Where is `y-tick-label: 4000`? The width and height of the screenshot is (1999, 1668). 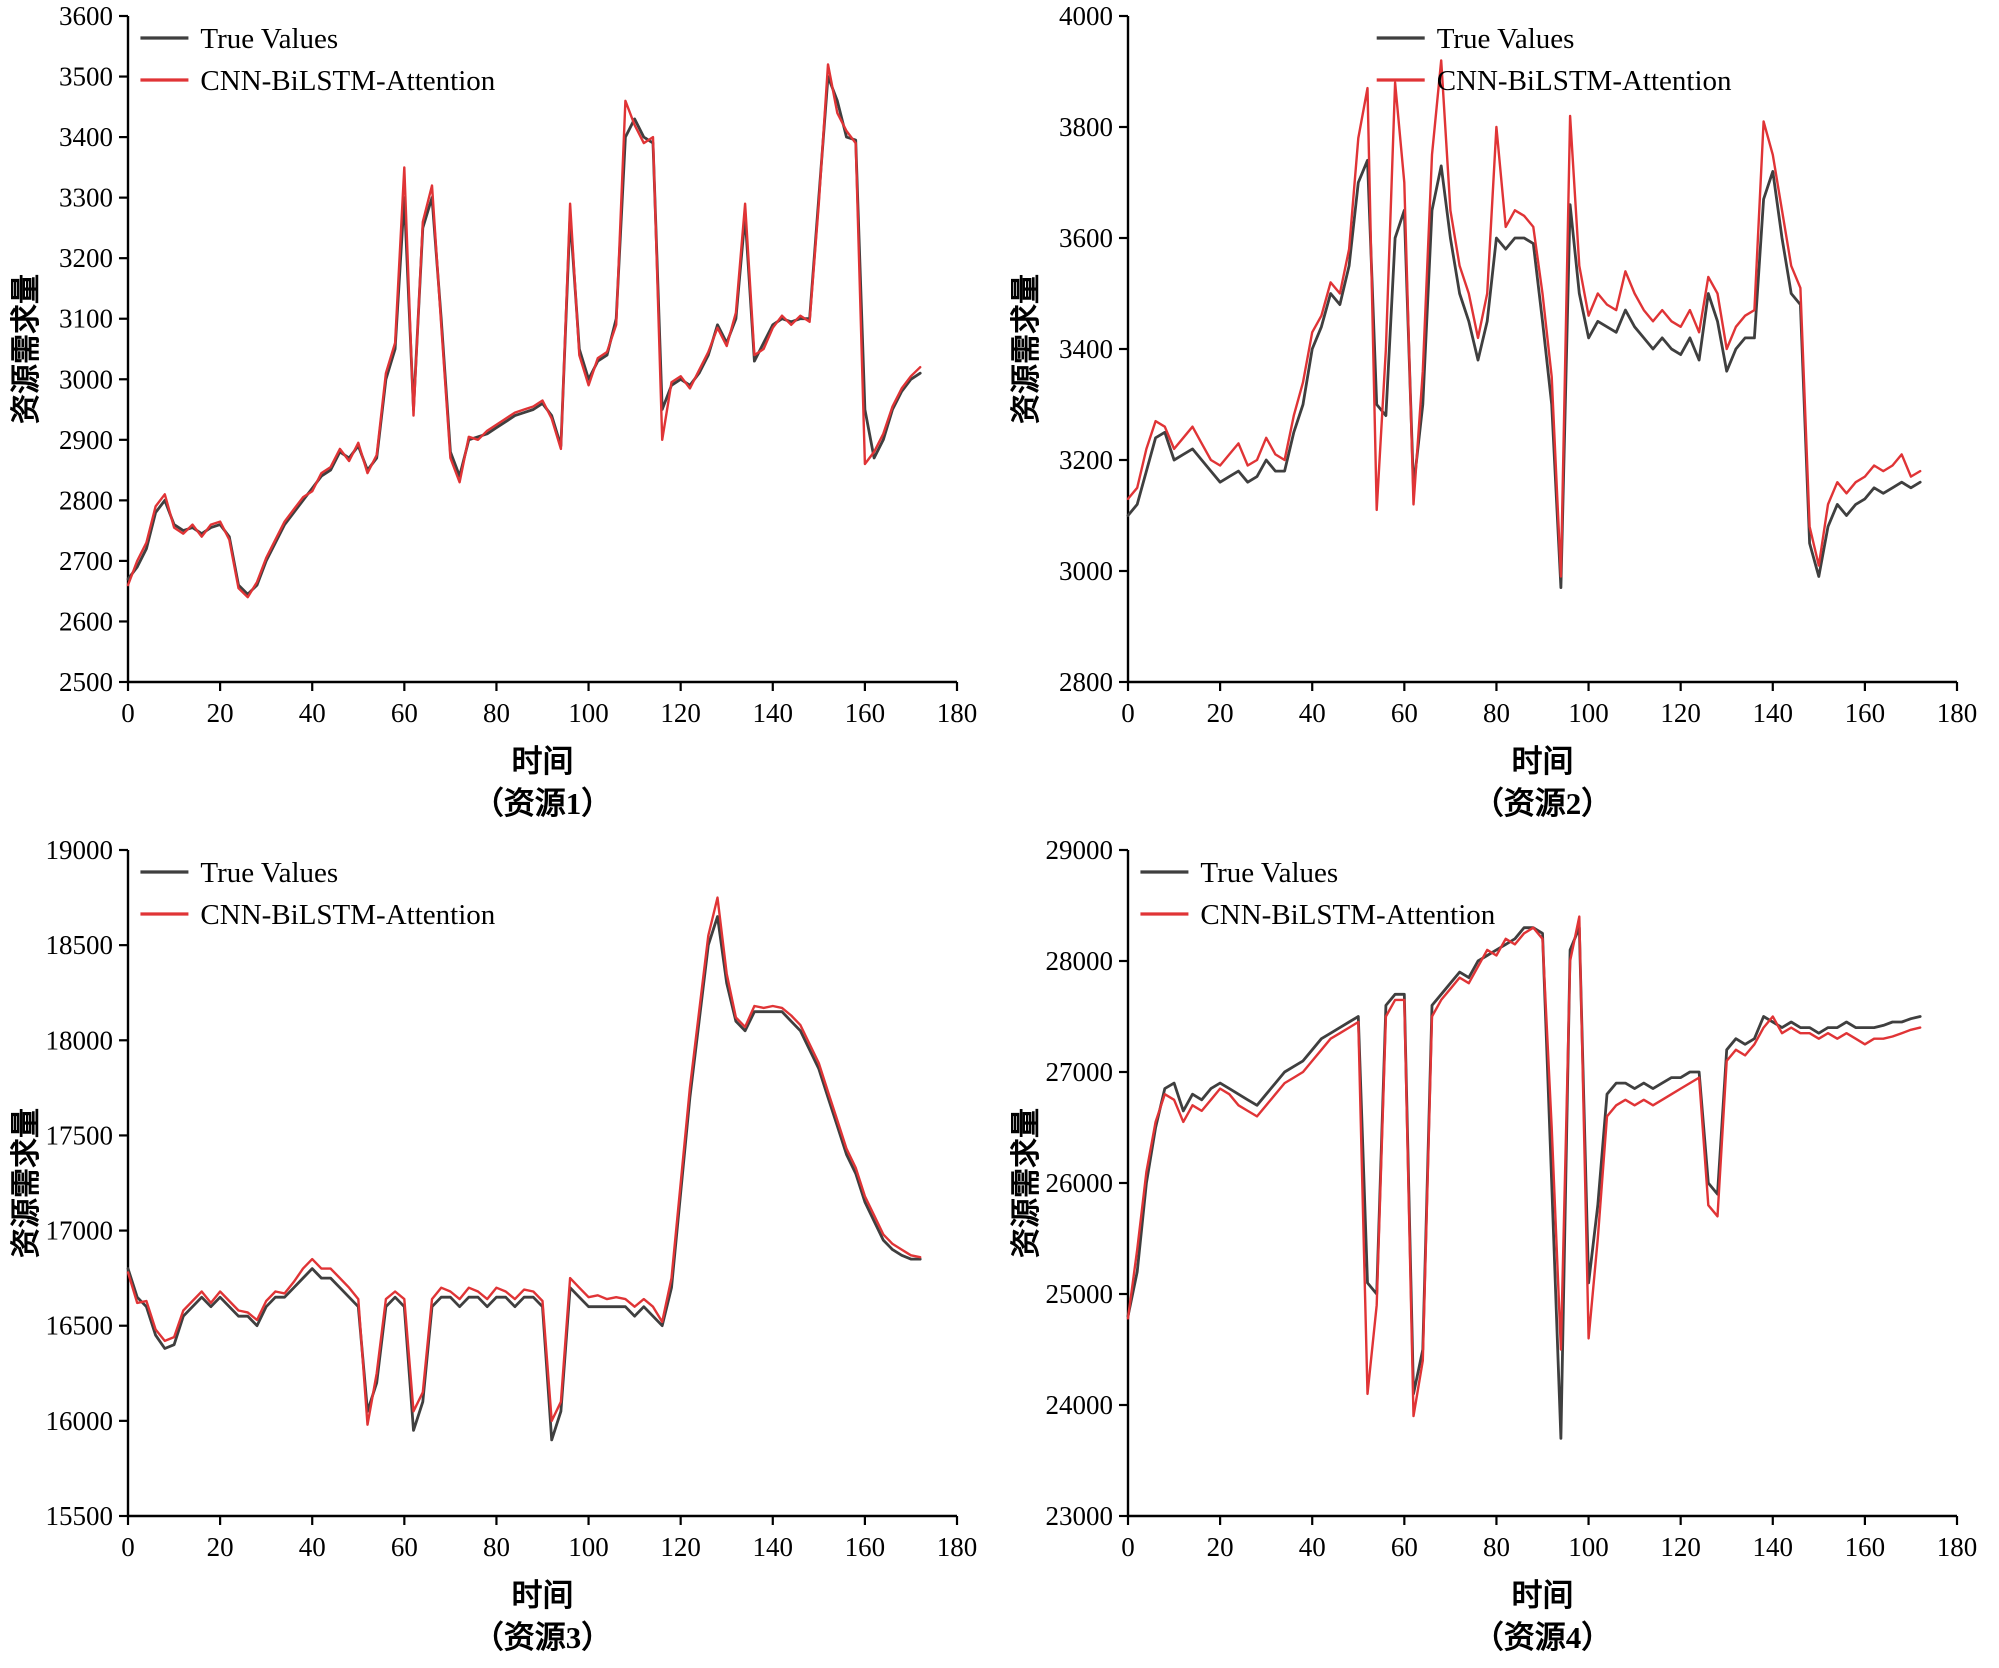
y-tick-label: 4000 is located at coordinates (1086, 16).